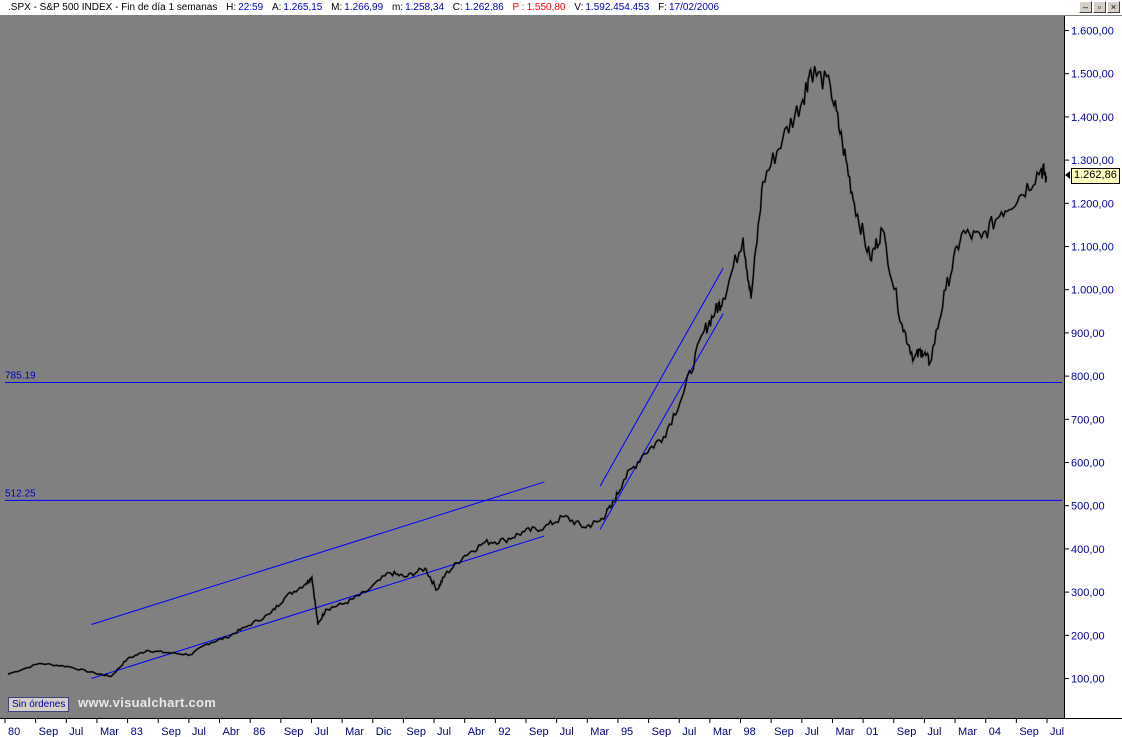  Describe the element at coordinates (1095, 176) in the screenshot. I see `last-price-label: 1.262,86` at that location.